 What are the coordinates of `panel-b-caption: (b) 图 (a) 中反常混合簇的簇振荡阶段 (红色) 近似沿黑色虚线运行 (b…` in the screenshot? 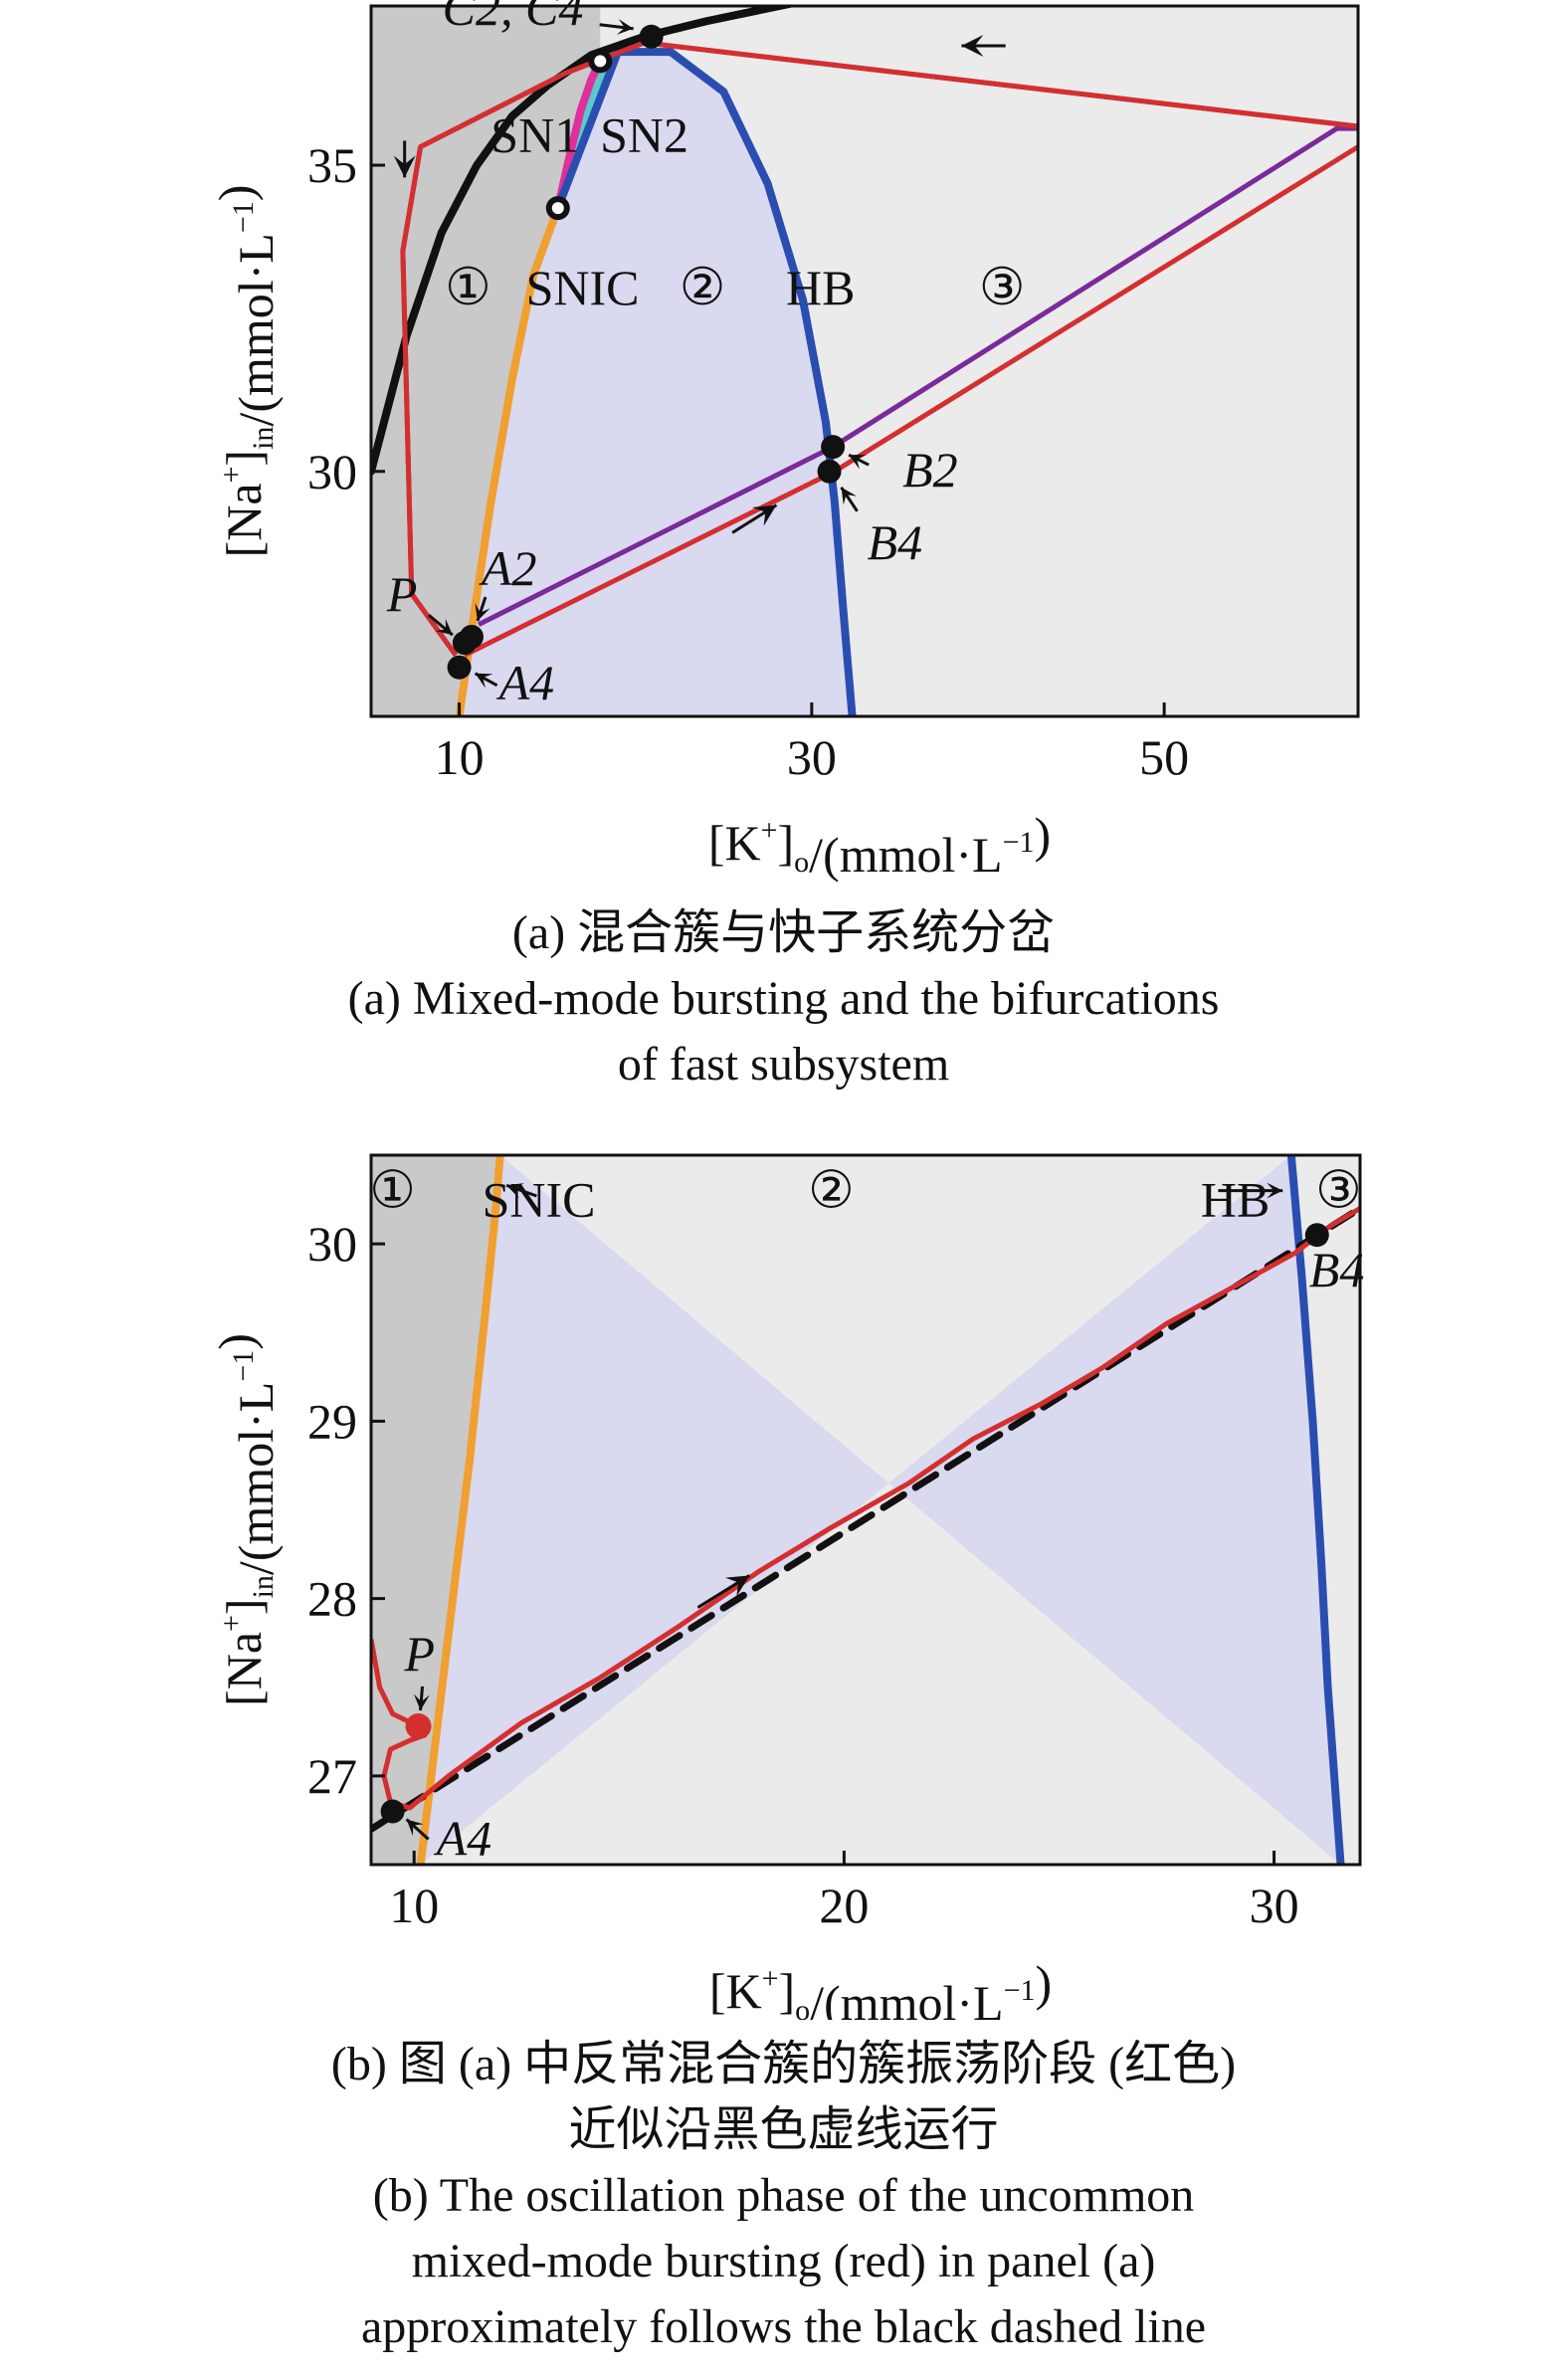 It's located at (783, 2196).